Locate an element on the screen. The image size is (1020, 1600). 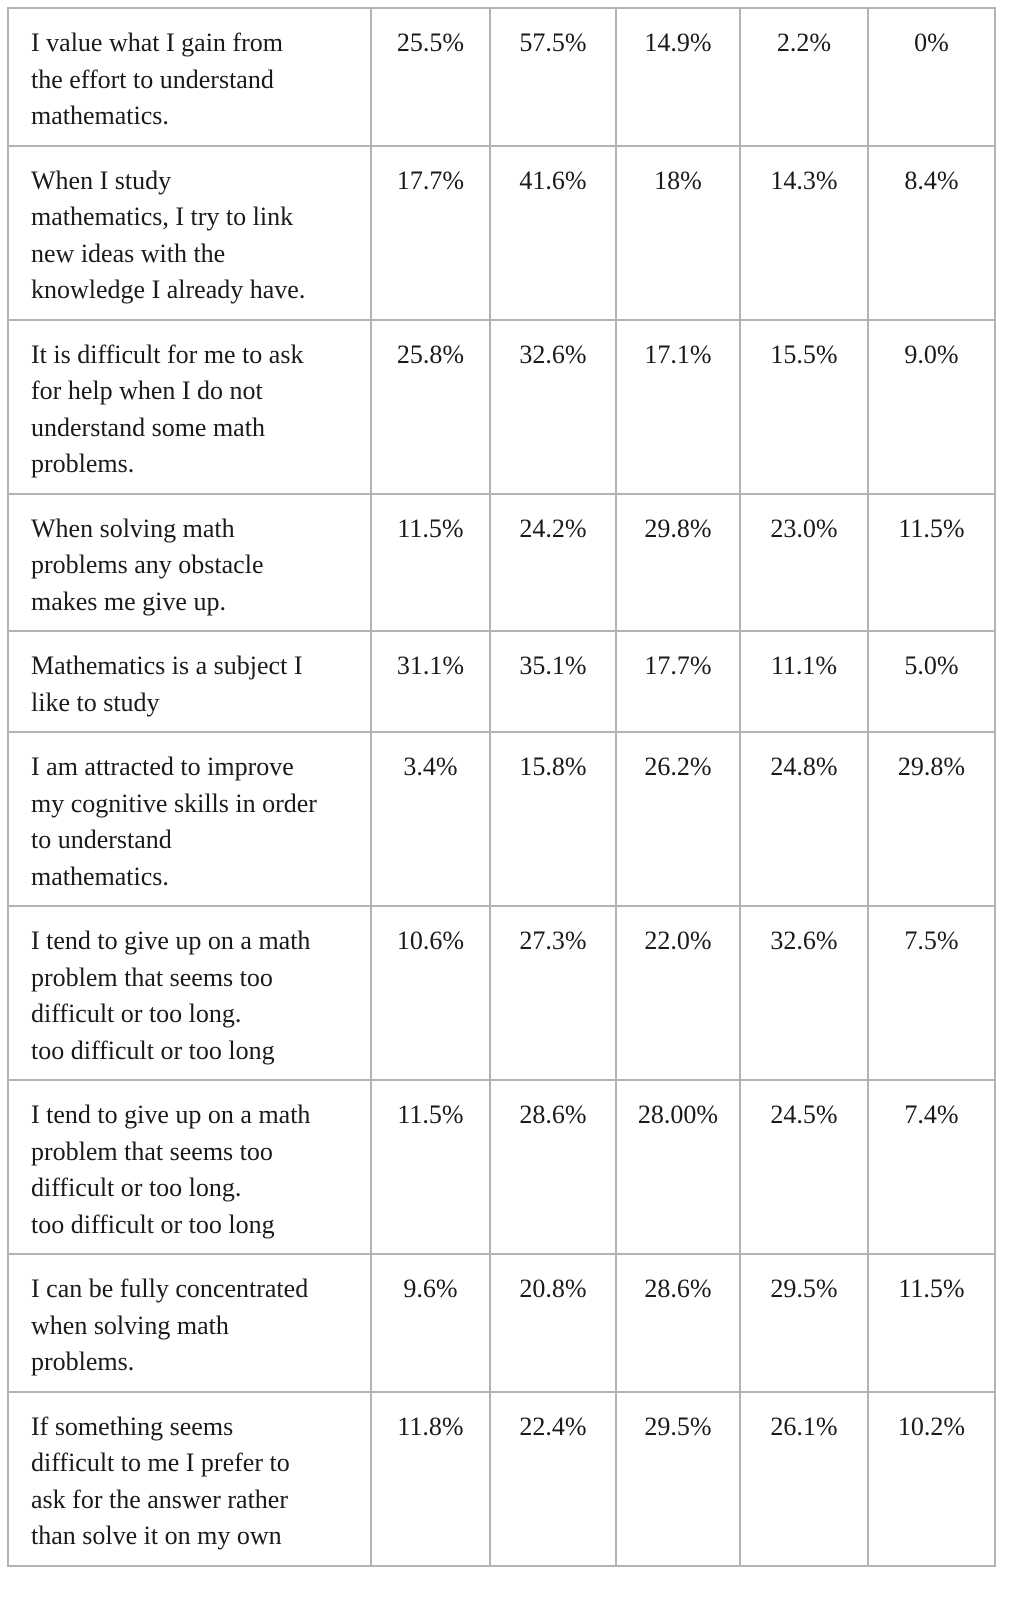
percentage-cell: 5.0% is located at coordinates (931, 681).